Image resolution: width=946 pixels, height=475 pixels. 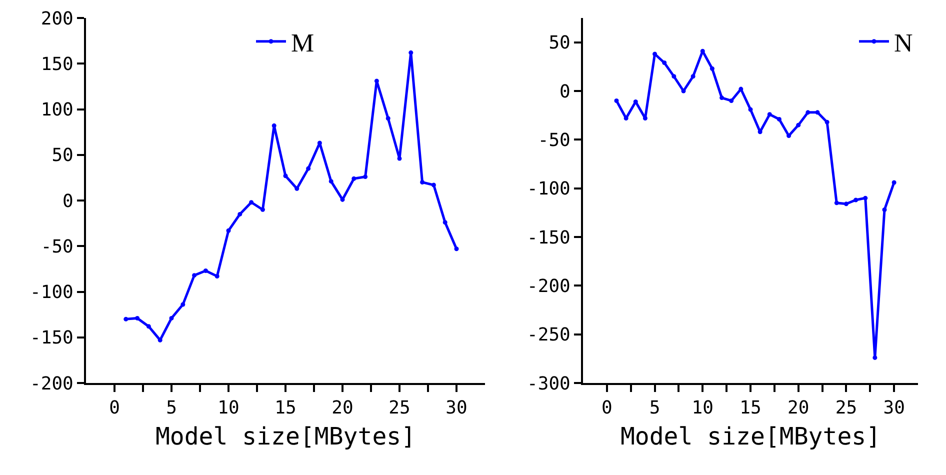 What do you see at coordinates (548, 335) in the screenshot?
I see `y-tick-label: -250` at bounding box center [548, 335].